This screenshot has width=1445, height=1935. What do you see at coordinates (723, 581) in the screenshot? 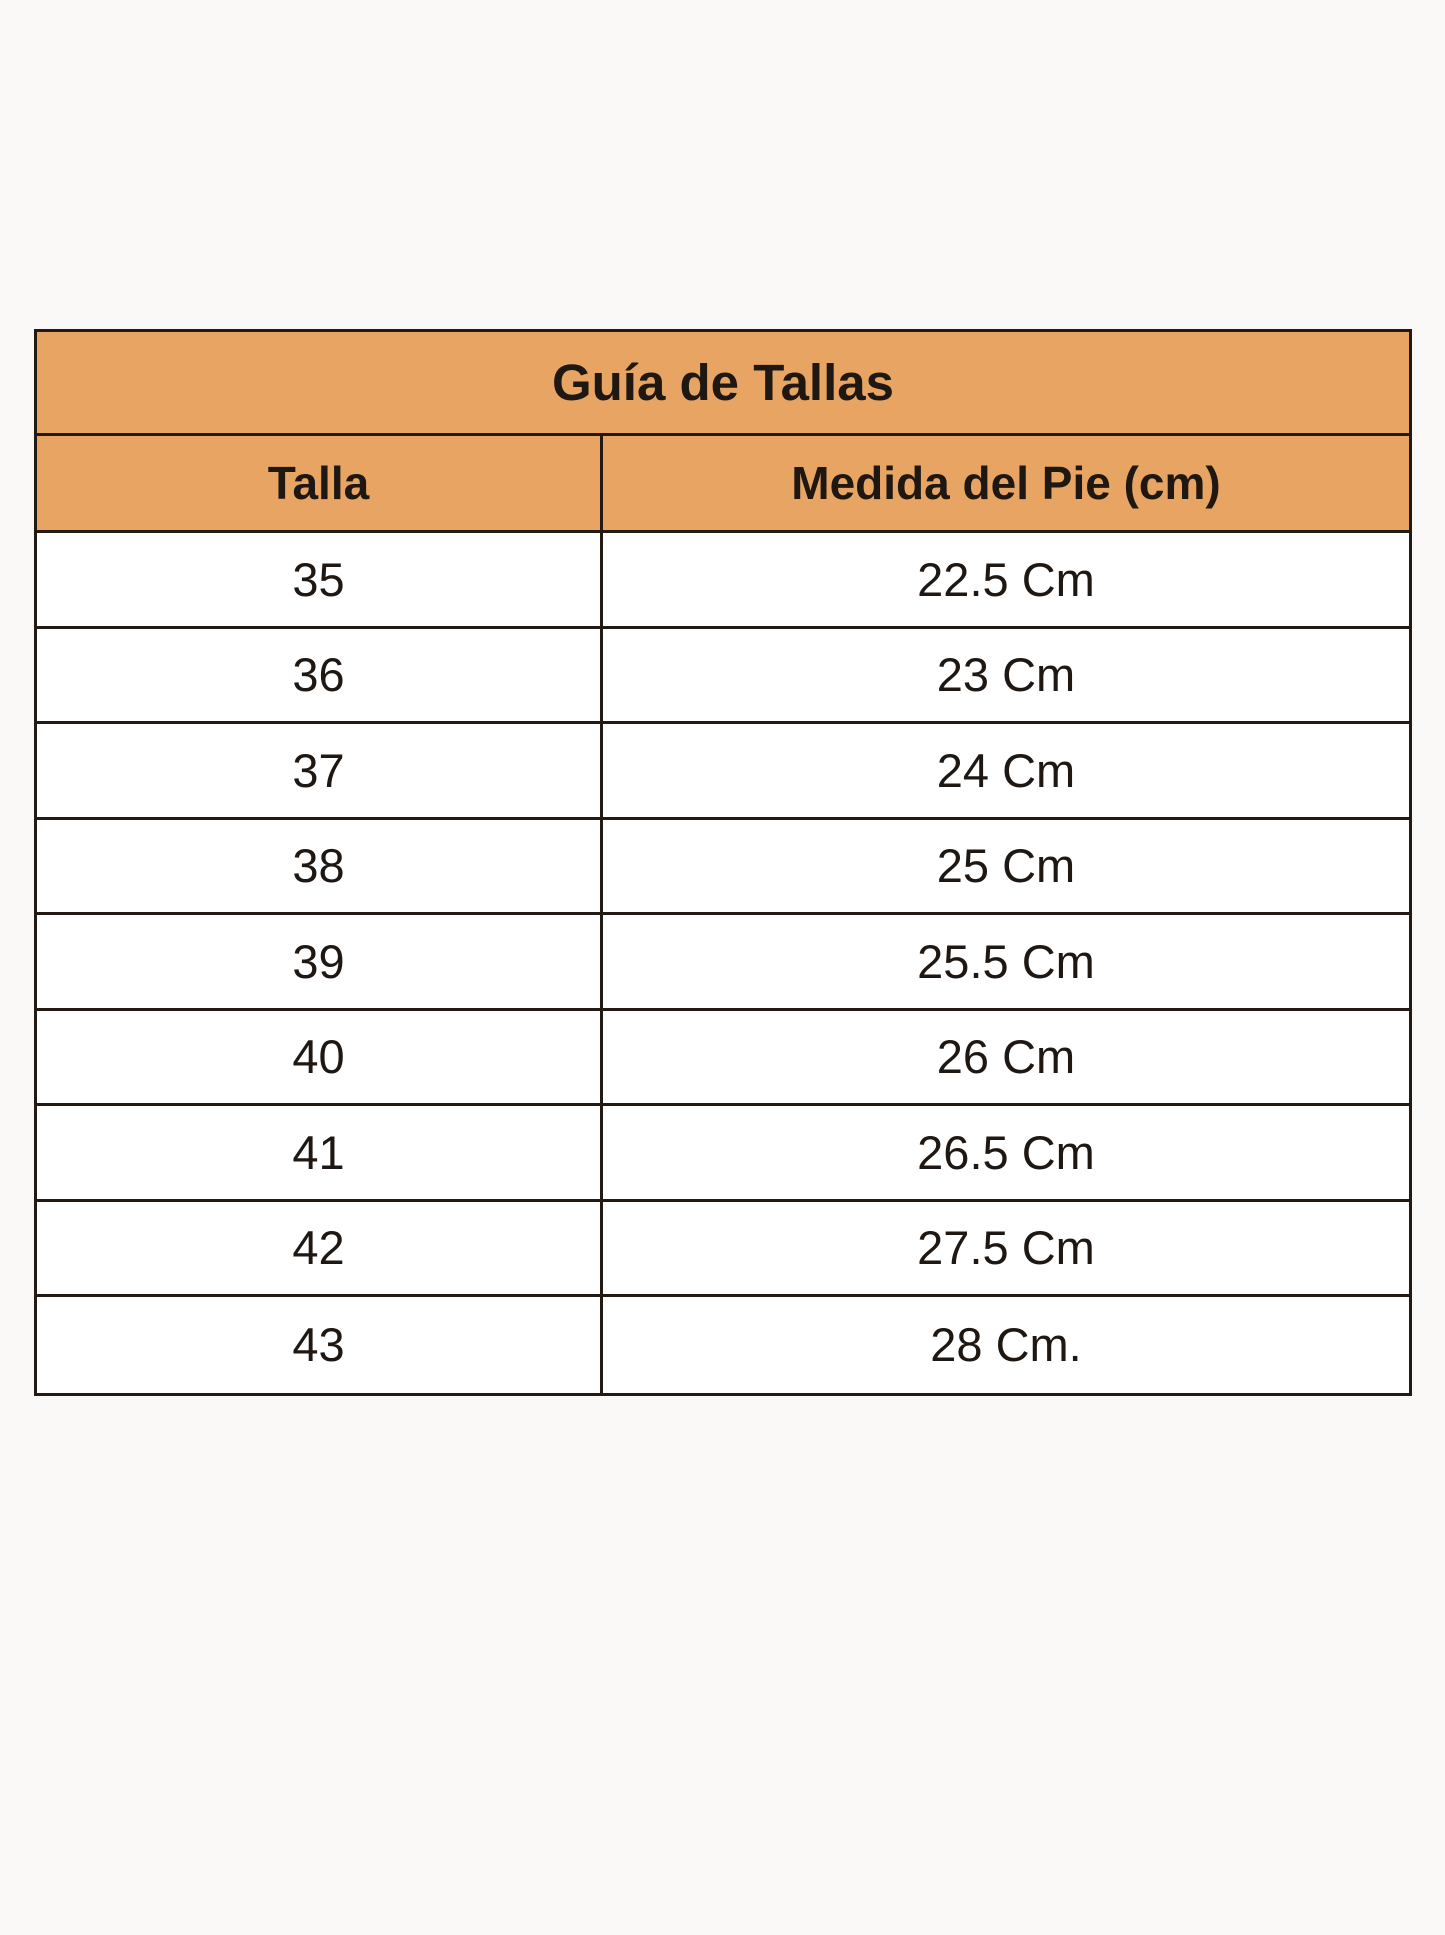
I see `table-row: 35 22.5 Cm` at bounding box center [723, 581].